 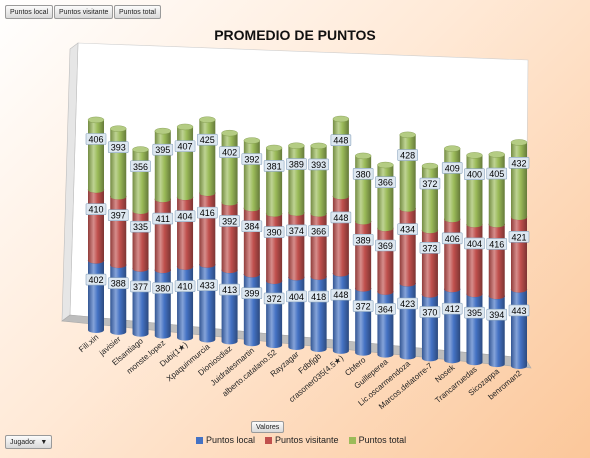 What do you see at coordinates (185, 287) in the screenshot?
I see `data-label-text: 410` at bounding box center [185, 287].